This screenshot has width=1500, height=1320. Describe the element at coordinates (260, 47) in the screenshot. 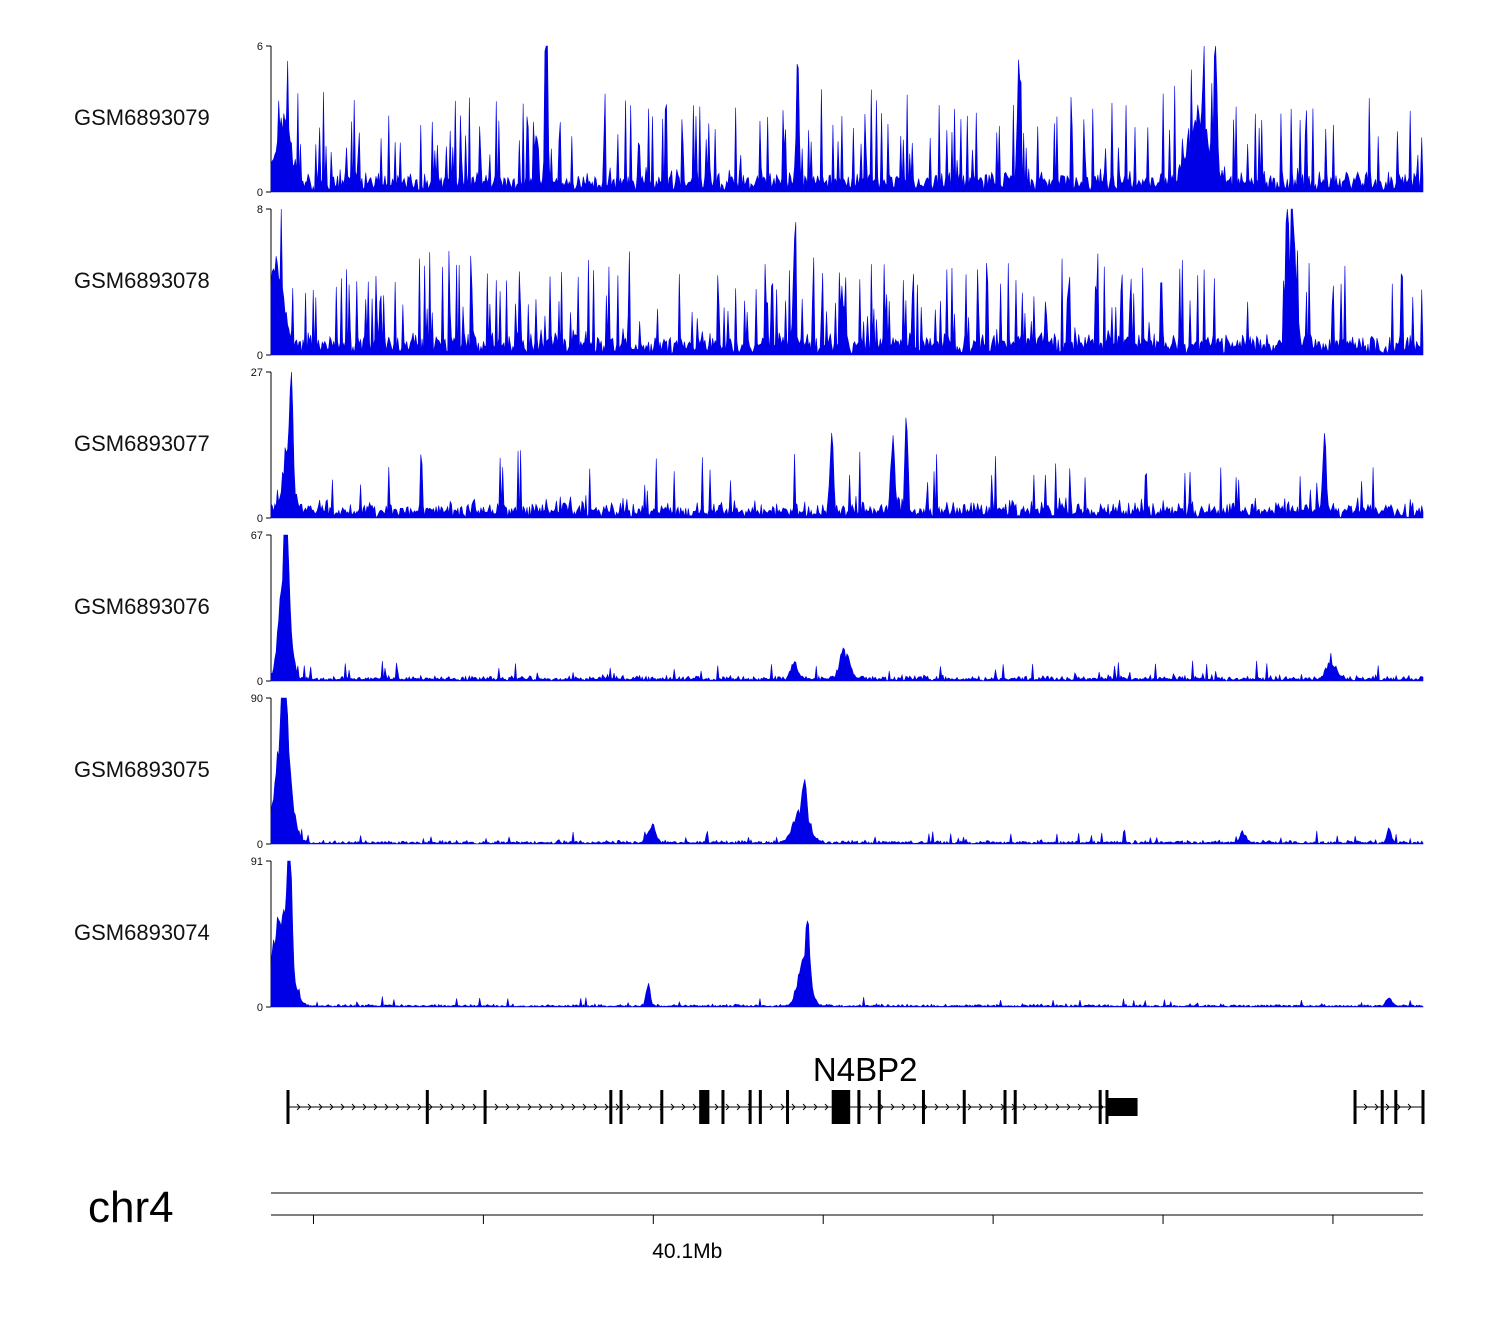

I see `y-axis-max-label: 6` at that location.